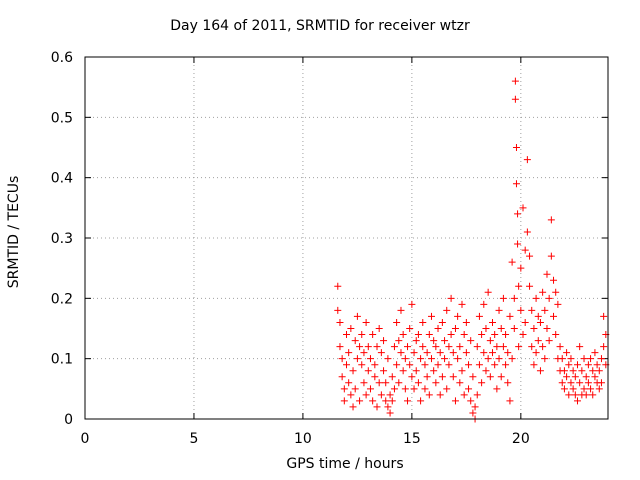 Image resolution: width=640 pixels, height=480 pixels. Describe the element at coordinates (345, 464) in the screenshot. I see `x-axis-label: GPS time / hours` at that location.